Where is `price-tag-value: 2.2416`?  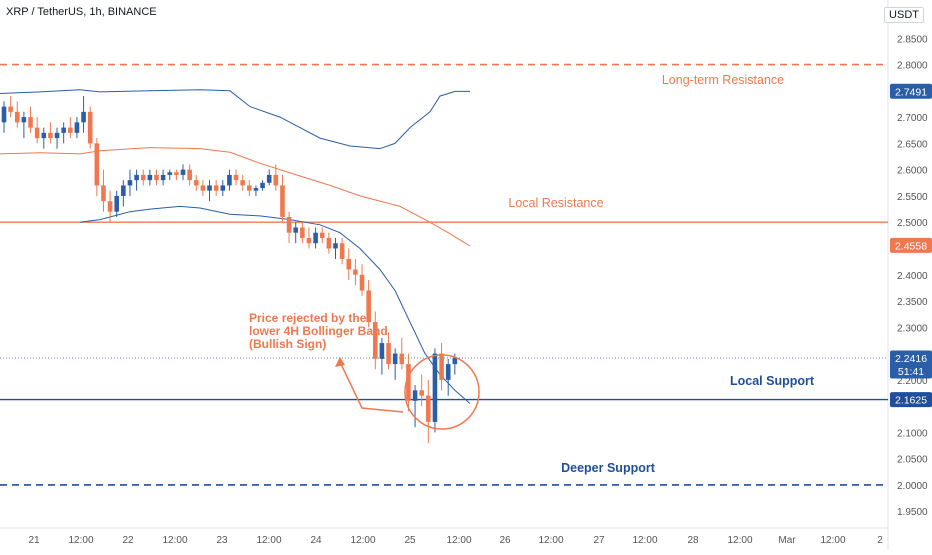
price-tag-value: 2.2416 is located at coordinates (911, 359).